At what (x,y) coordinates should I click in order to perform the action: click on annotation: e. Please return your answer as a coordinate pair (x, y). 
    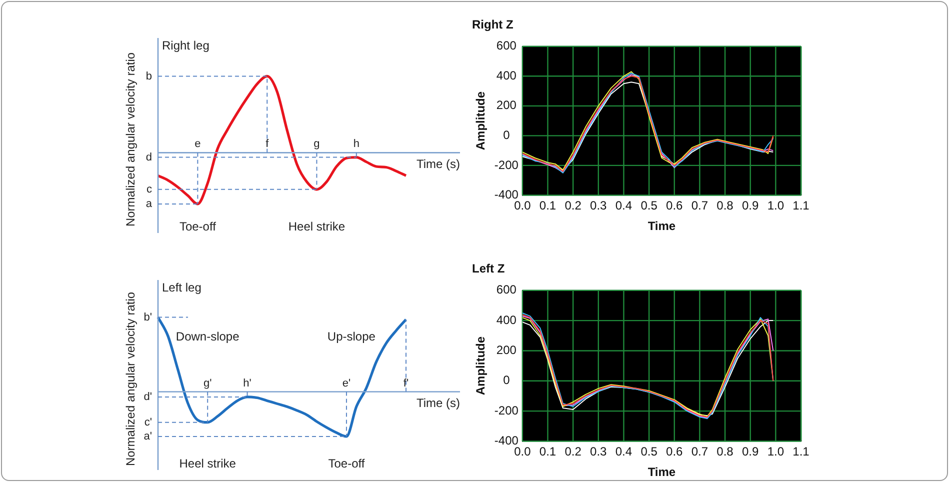
    Looking at the image, I should click on (197, 144).